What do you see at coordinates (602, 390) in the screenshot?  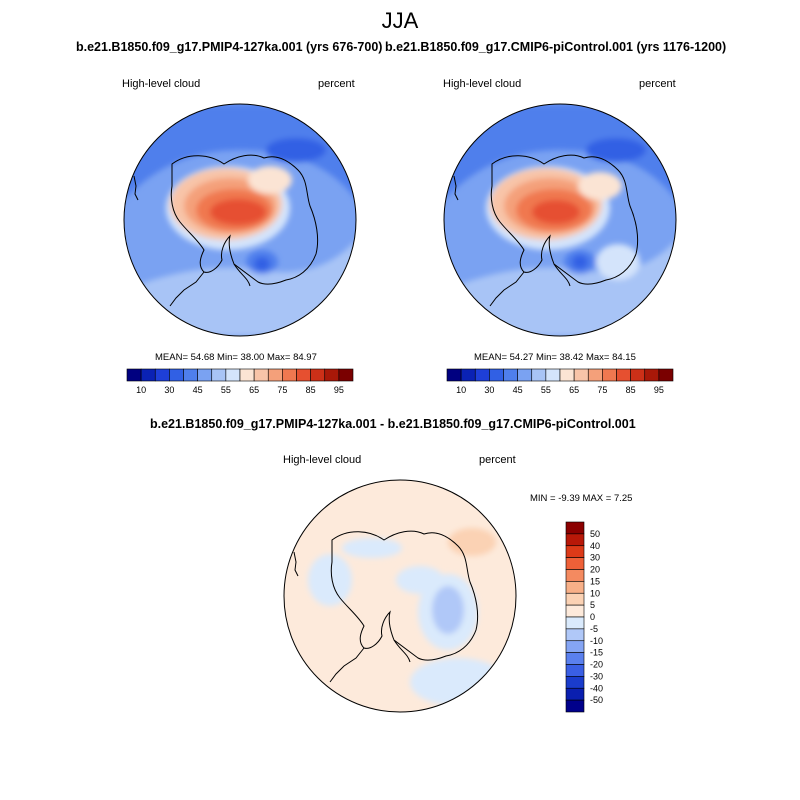 I see `right-colorbar-tick-label: 75` at bounding box center [602, 390].